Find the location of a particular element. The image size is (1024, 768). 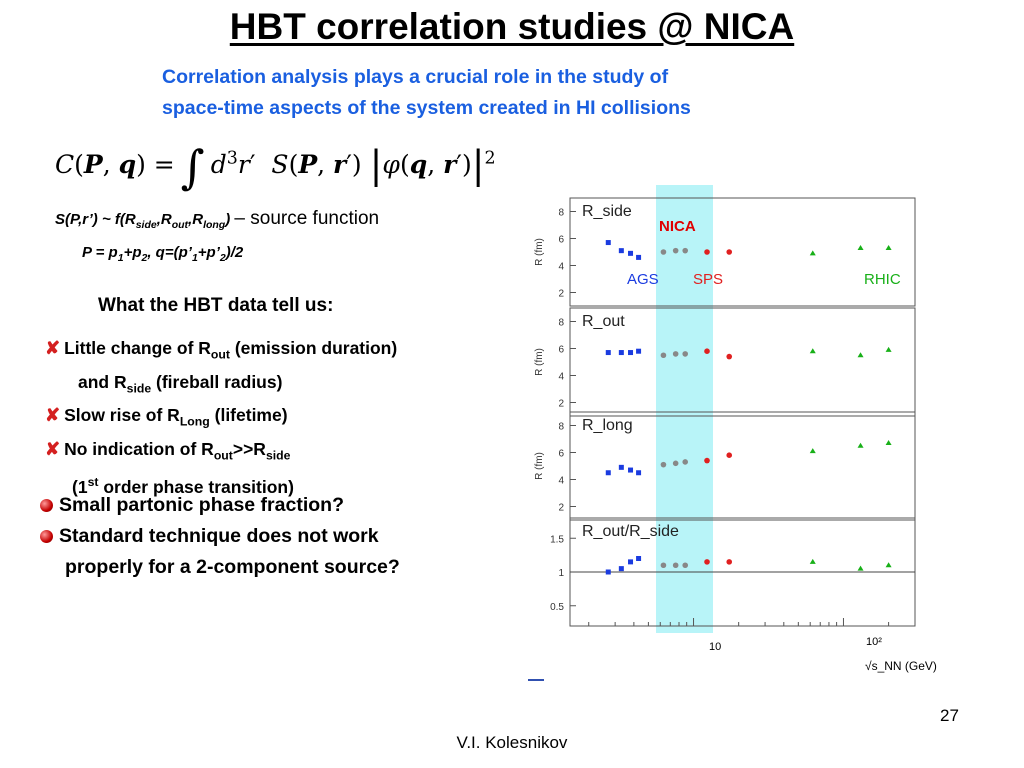

finding-3: ✘ No indication of Rout>>Rside is located at coordinates (168, 450).